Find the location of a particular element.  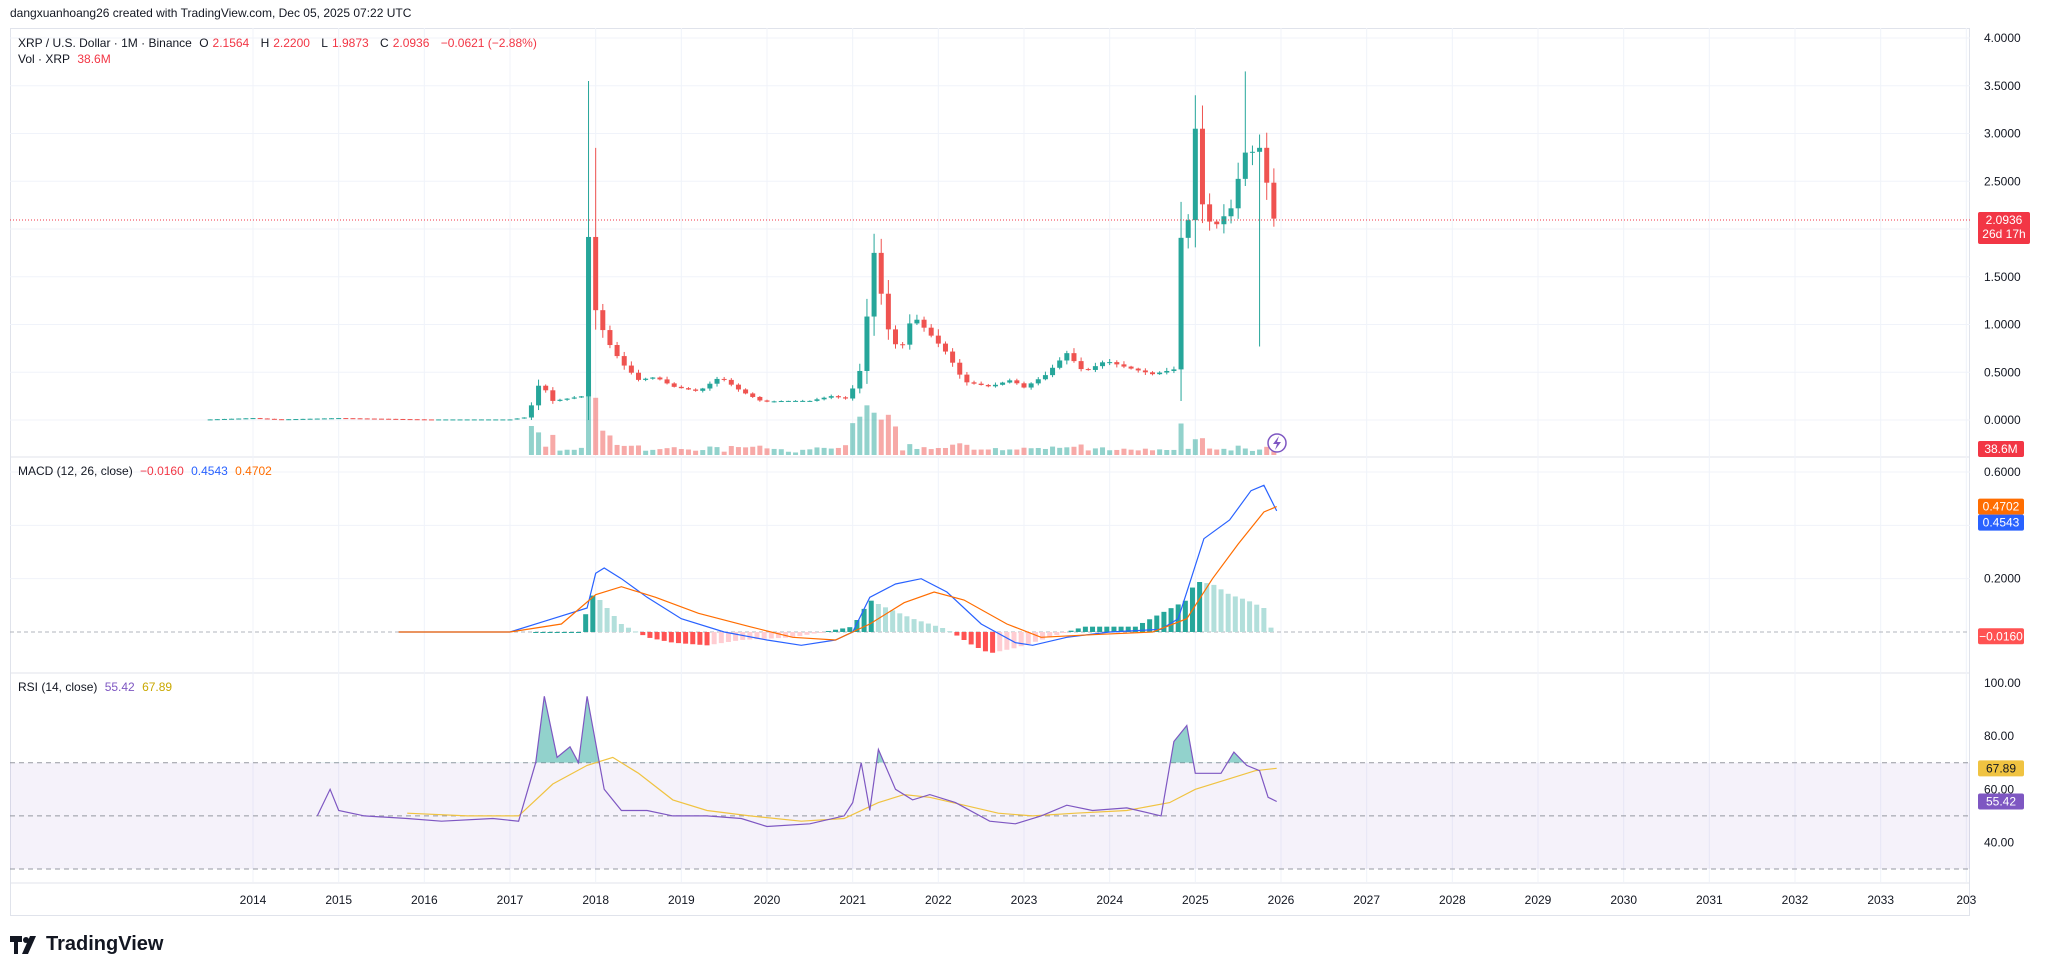

volume-label: Vol · XRP is located at coordinates (44, 59).